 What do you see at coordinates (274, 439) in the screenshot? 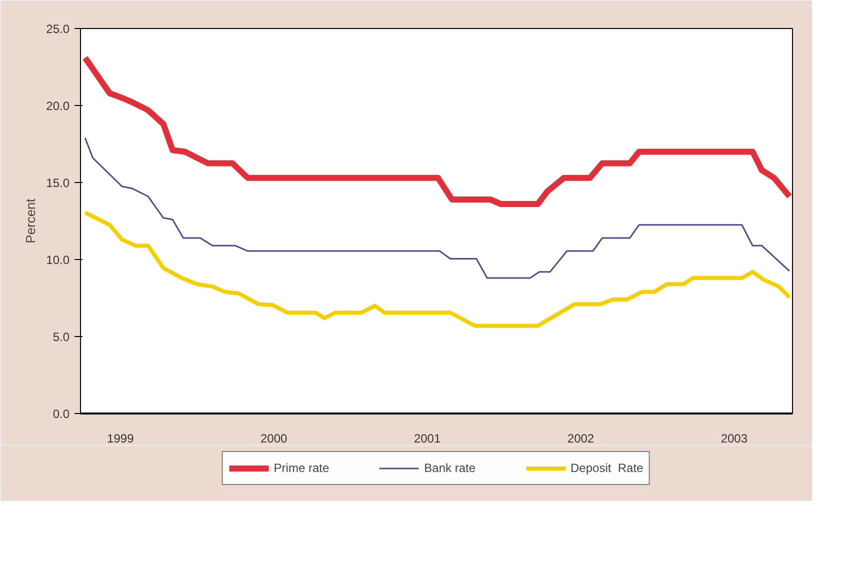
I see `x-tick-label: 2000` at bounding box center [274, 439].